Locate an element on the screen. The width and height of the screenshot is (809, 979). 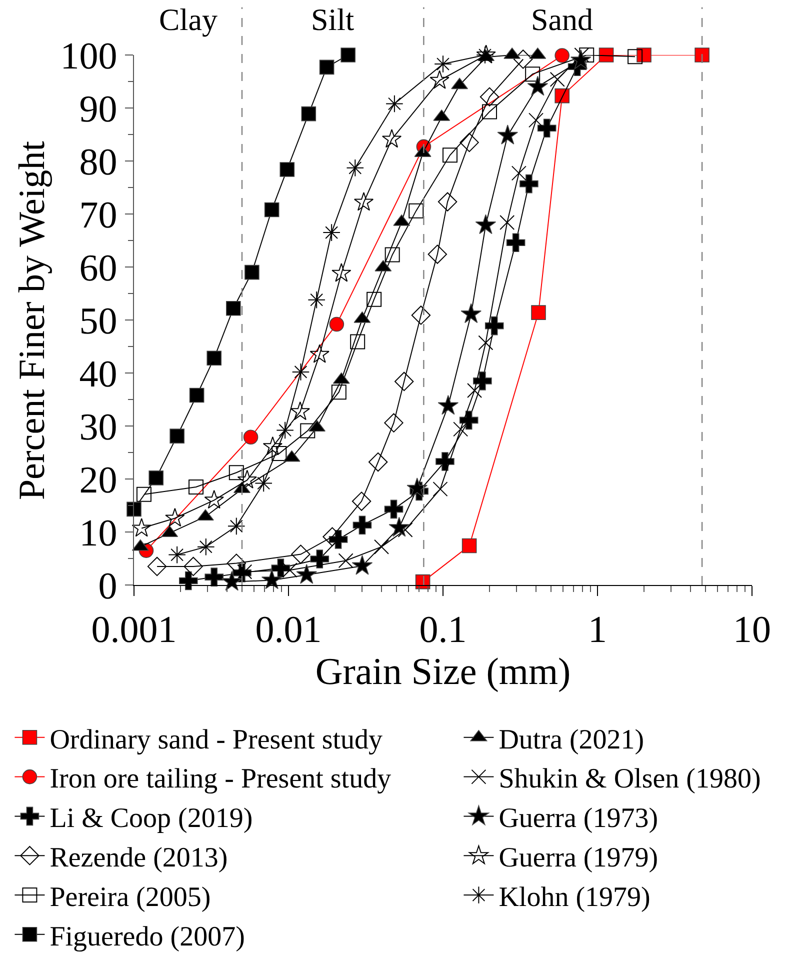
y-tick-label: 70 is located at coordinates (98, 215).